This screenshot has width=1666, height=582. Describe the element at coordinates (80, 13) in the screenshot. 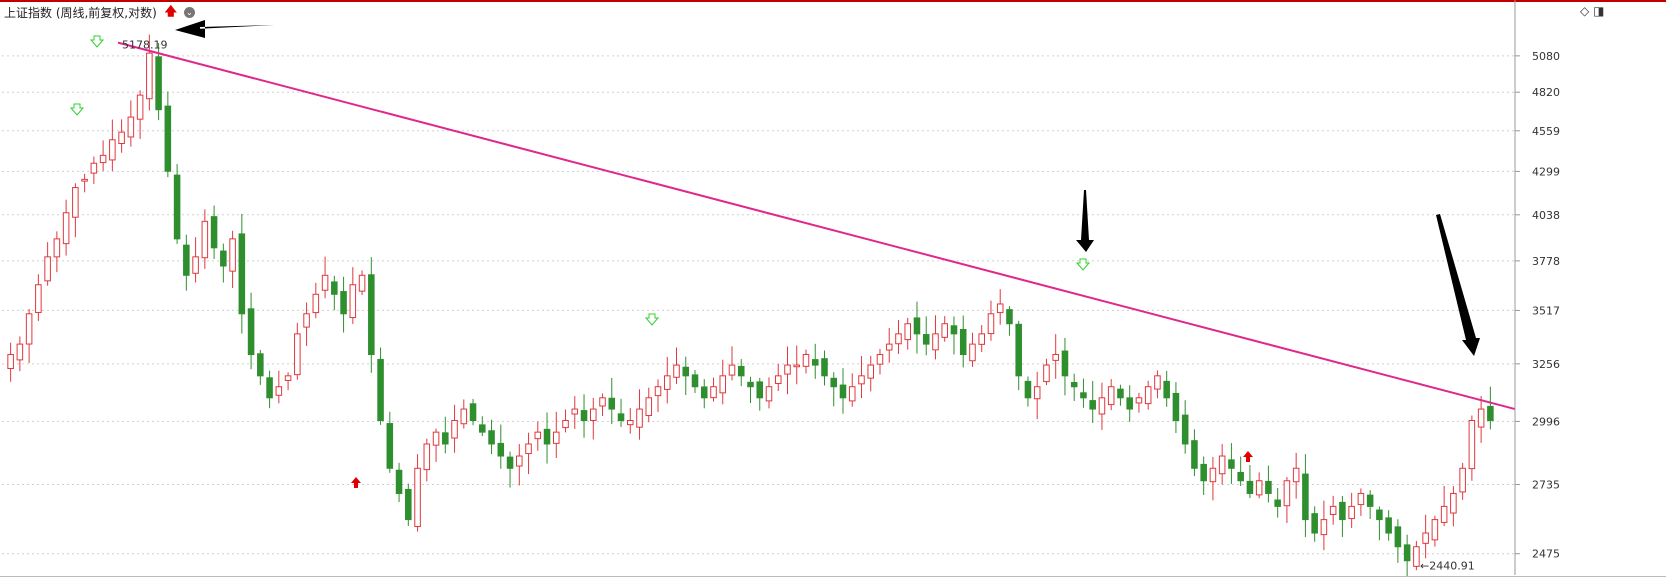

I see `chart-title: 上证指数 (周线,前复权,对数)` at that location.